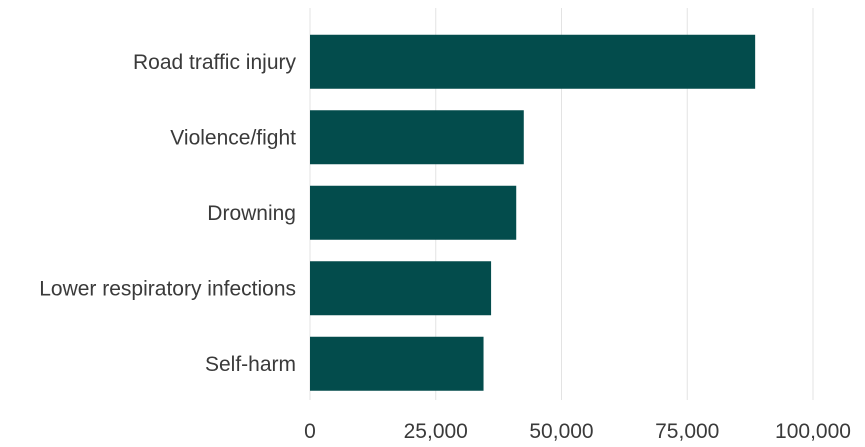 The height and width of the screenshot is (447, 865). What do you see at coordinates (561, 431) in the screenshot?
I see `x-tick-label: 50,000` at bounding box center [561, 431].